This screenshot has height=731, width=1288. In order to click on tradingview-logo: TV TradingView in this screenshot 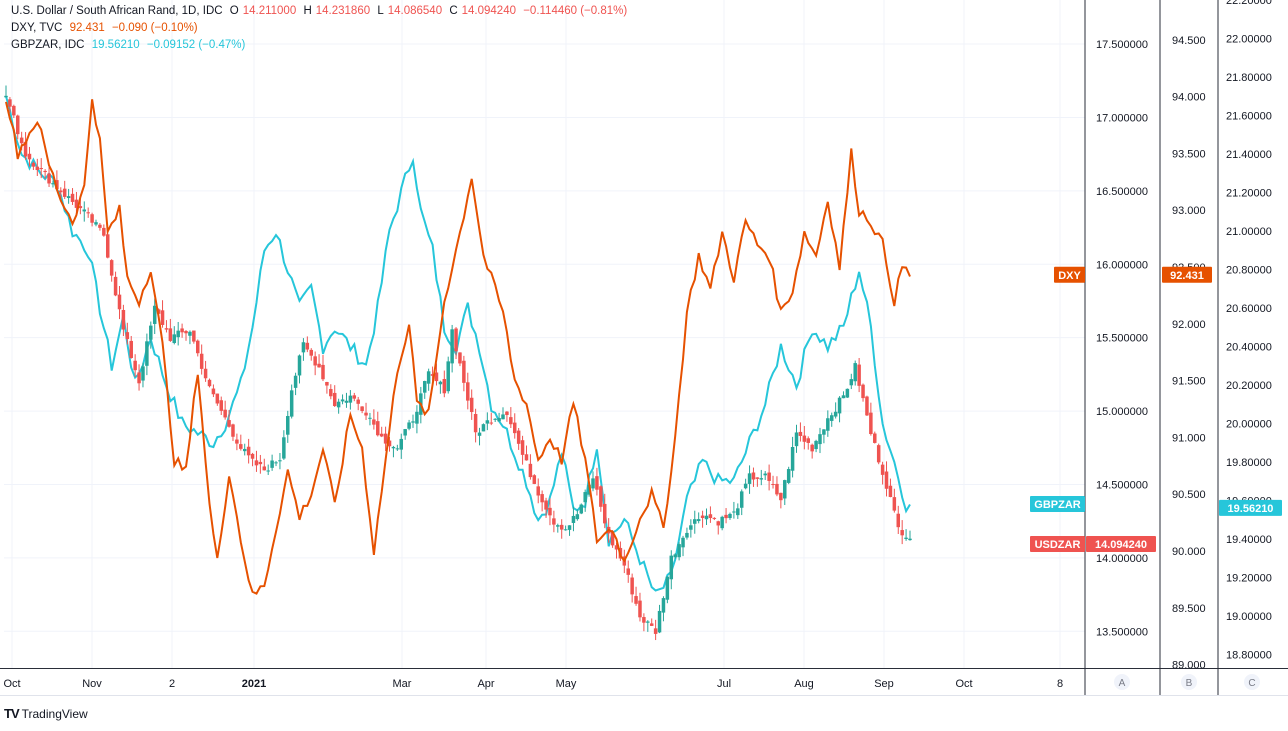, I will do `click(46, 713)`.